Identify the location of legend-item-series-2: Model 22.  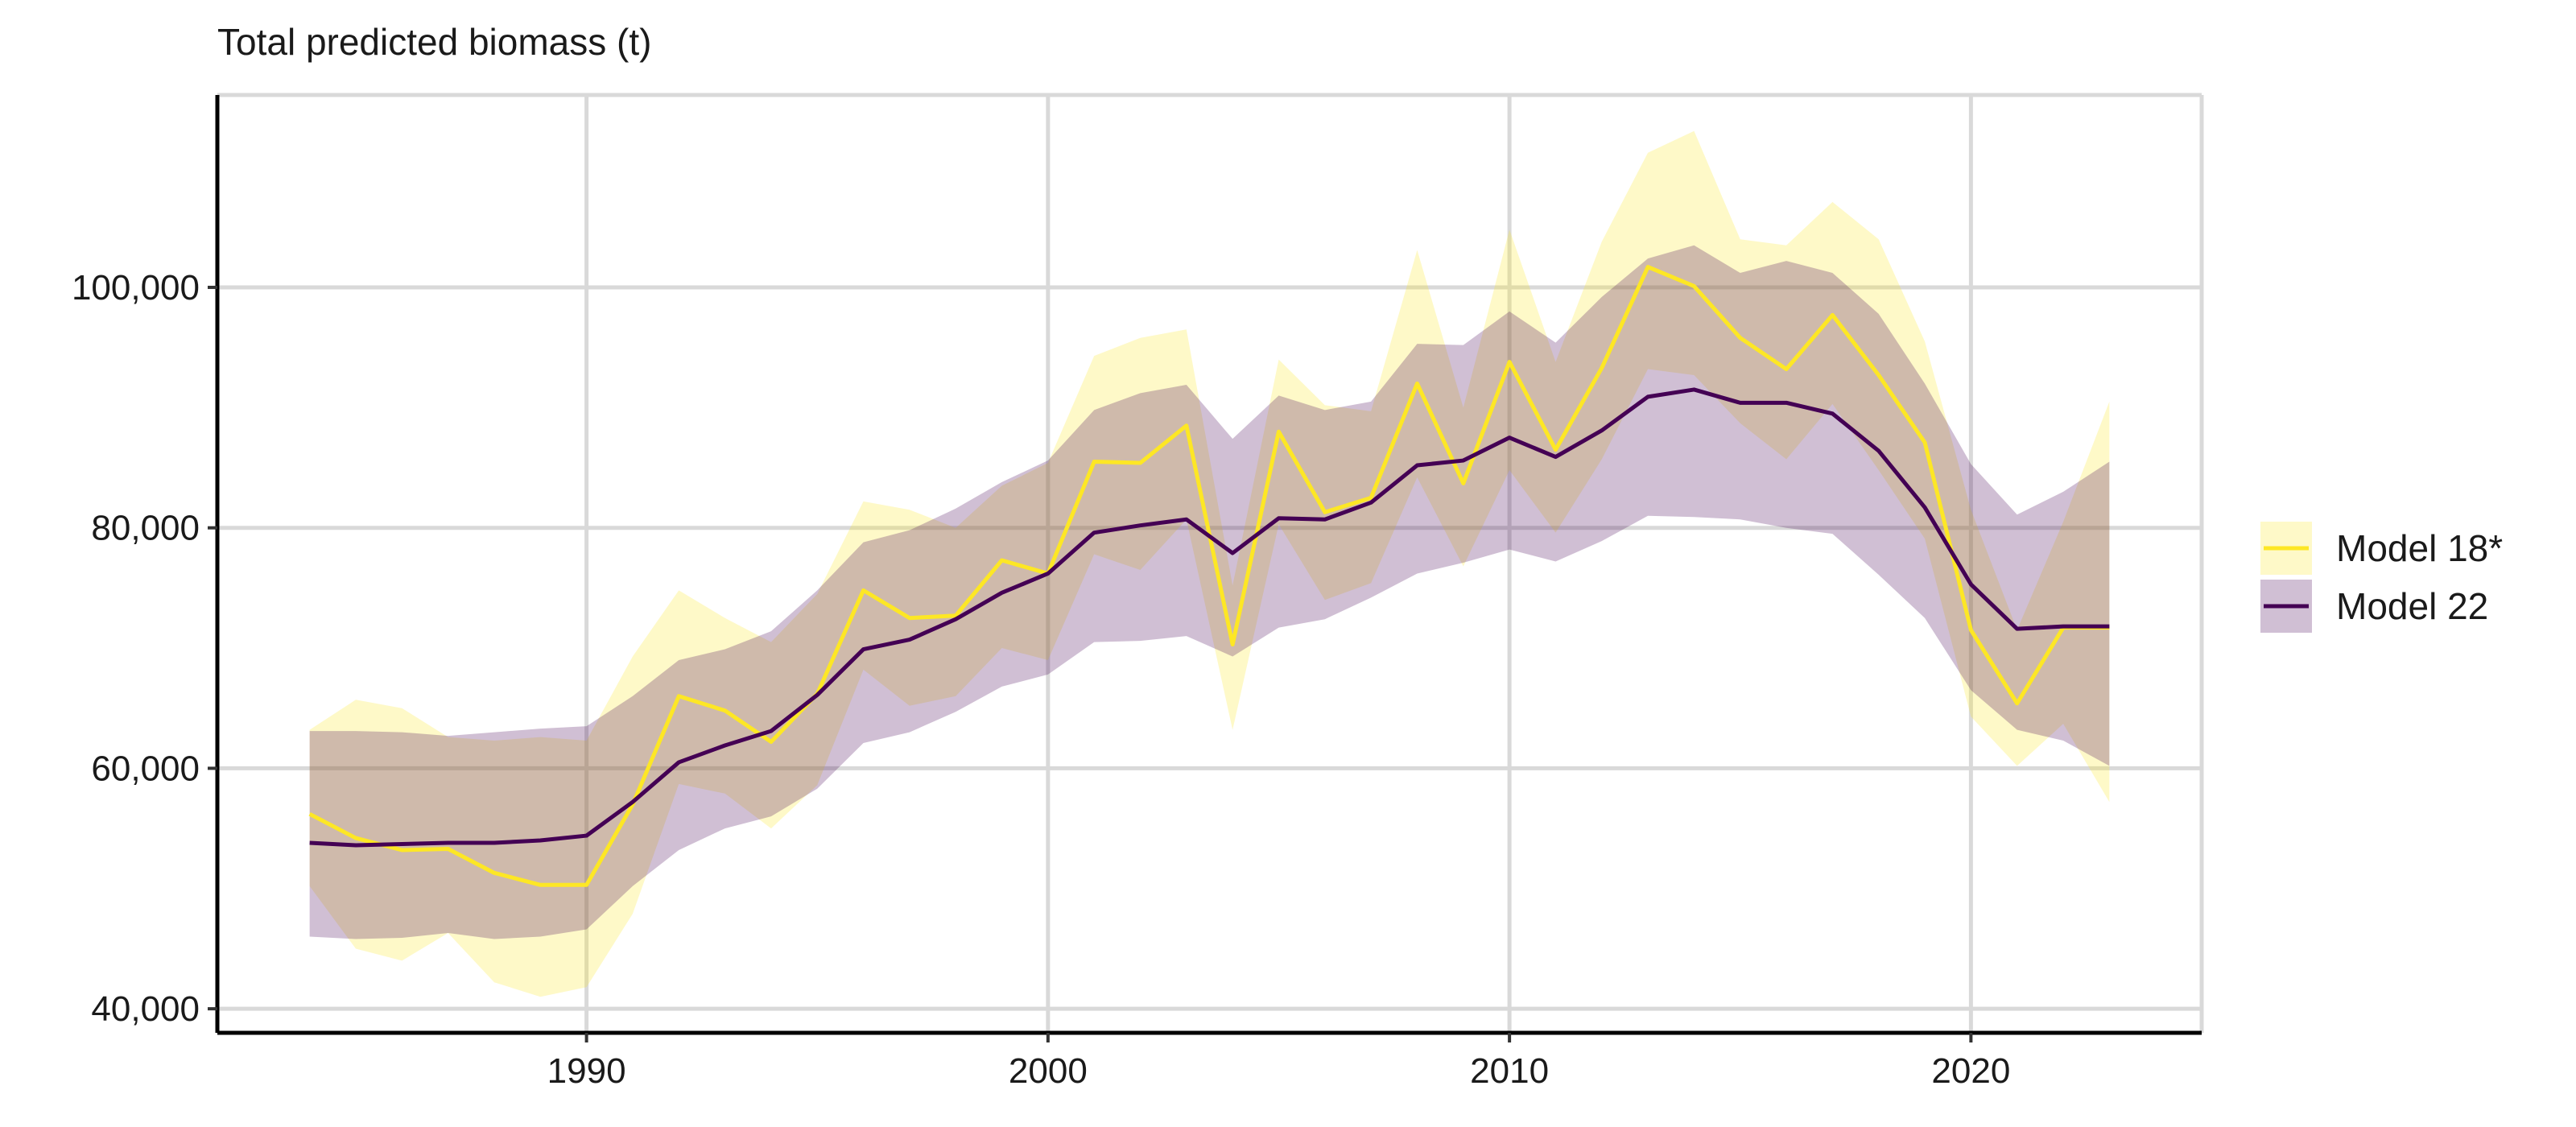
(2374, 606).